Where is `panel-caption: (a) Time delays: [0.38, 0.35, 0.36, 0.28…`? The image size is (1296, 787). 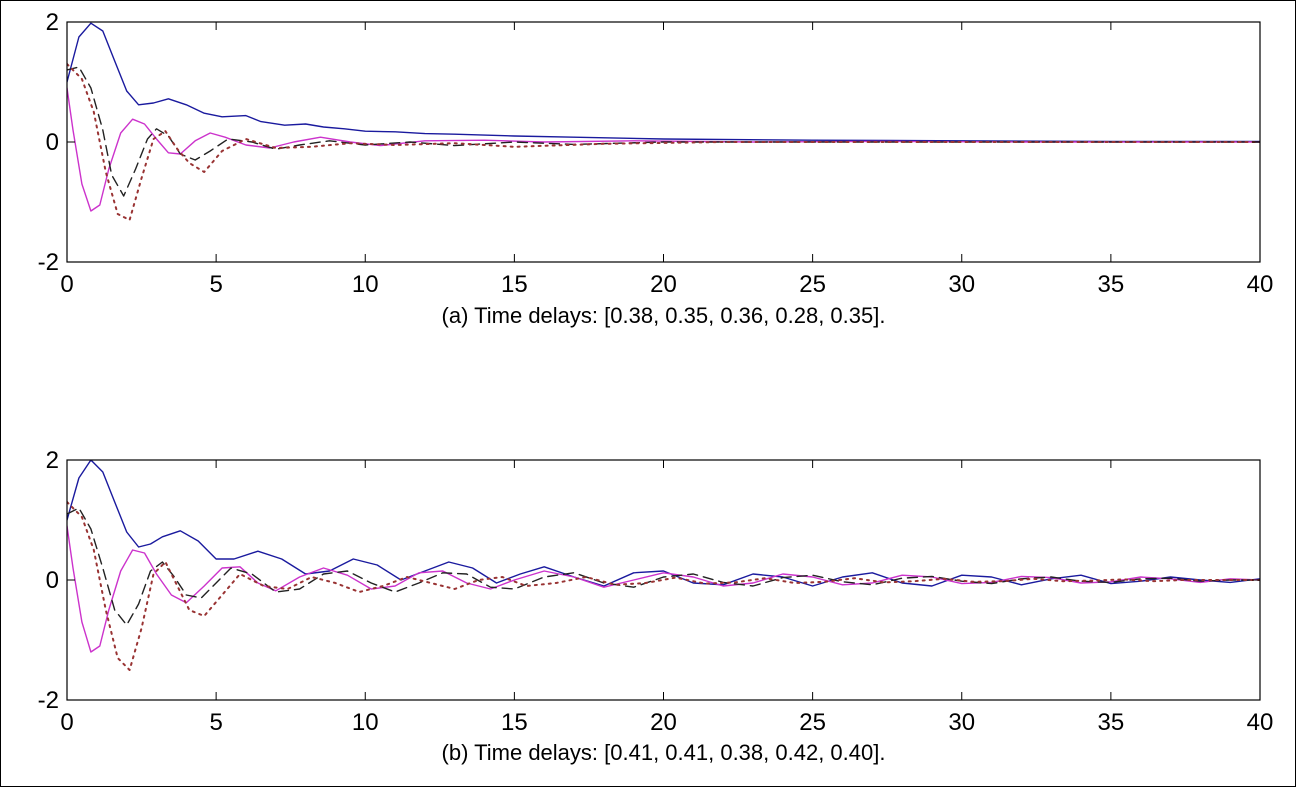 panel-caption: (a) Time delays: [0.38, 0.35, 0.36, 0.28… is located at coordinates (664, 315).